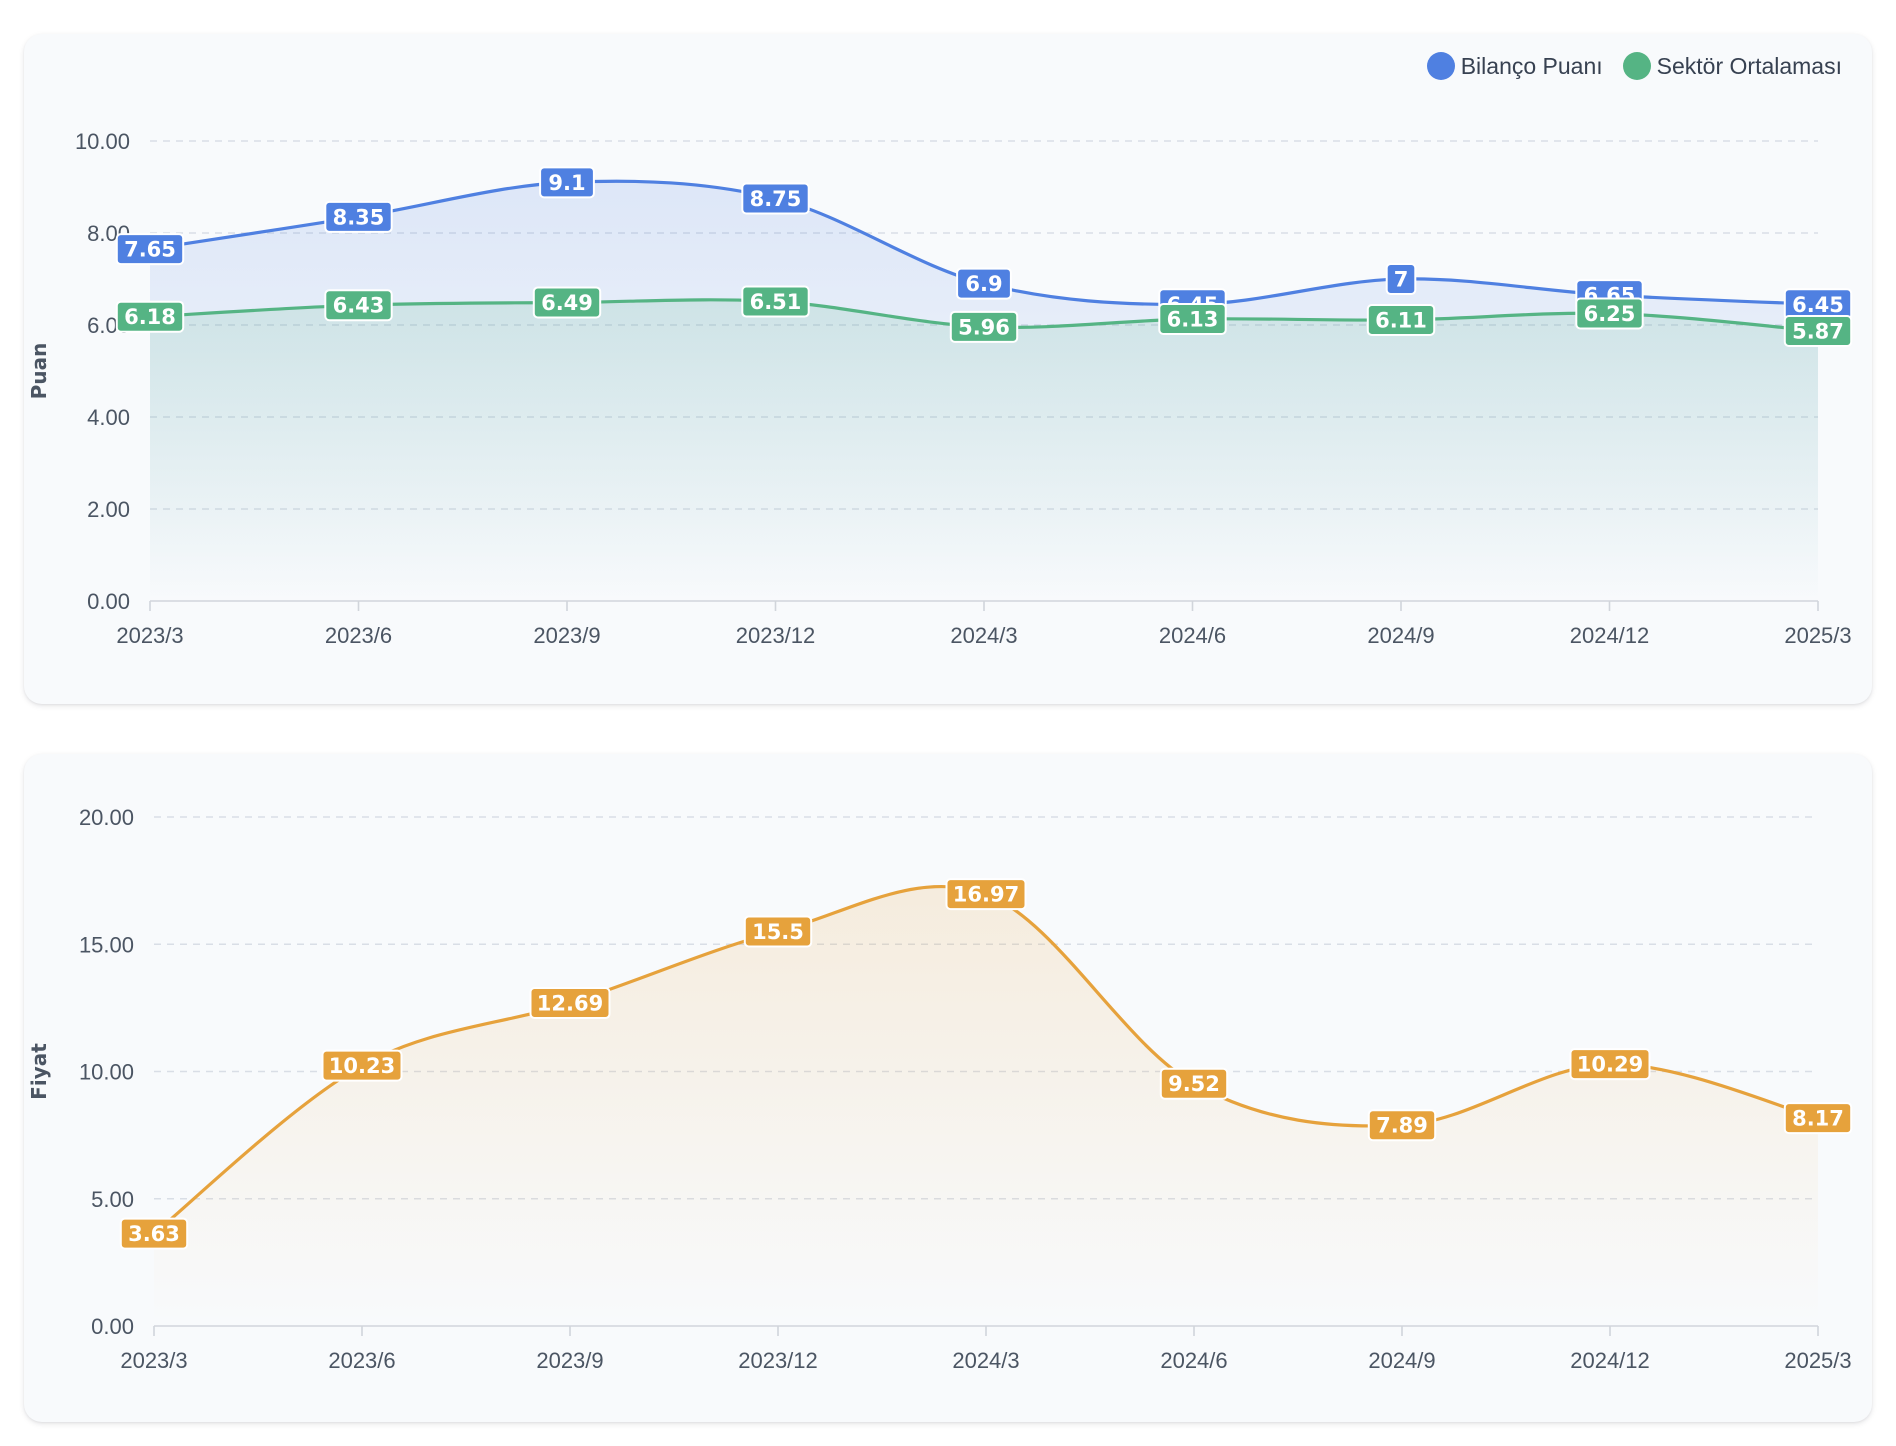 The image size is (1896, 1446). I want to click on data-label-text: 9.52, so click(1194, 1084).